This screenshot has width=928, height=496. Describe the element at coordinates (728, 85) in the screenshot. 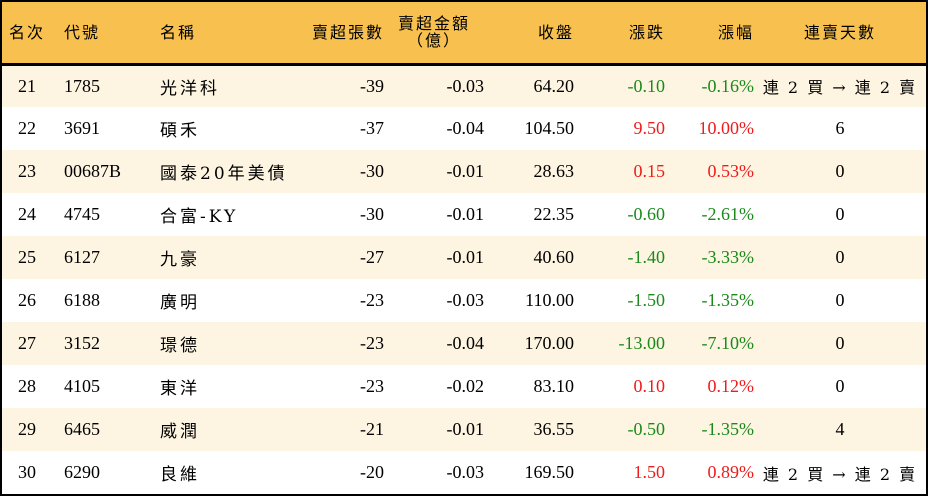

I see `cell-change-pct: -0.16%` at that location.